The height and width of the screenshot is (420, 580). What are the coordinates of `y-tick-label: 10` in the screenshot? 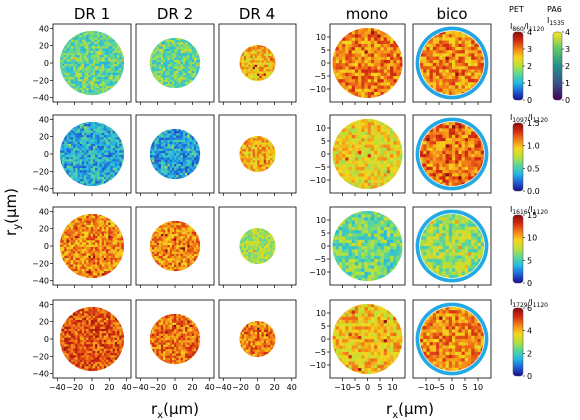 It's located at (321, 128).